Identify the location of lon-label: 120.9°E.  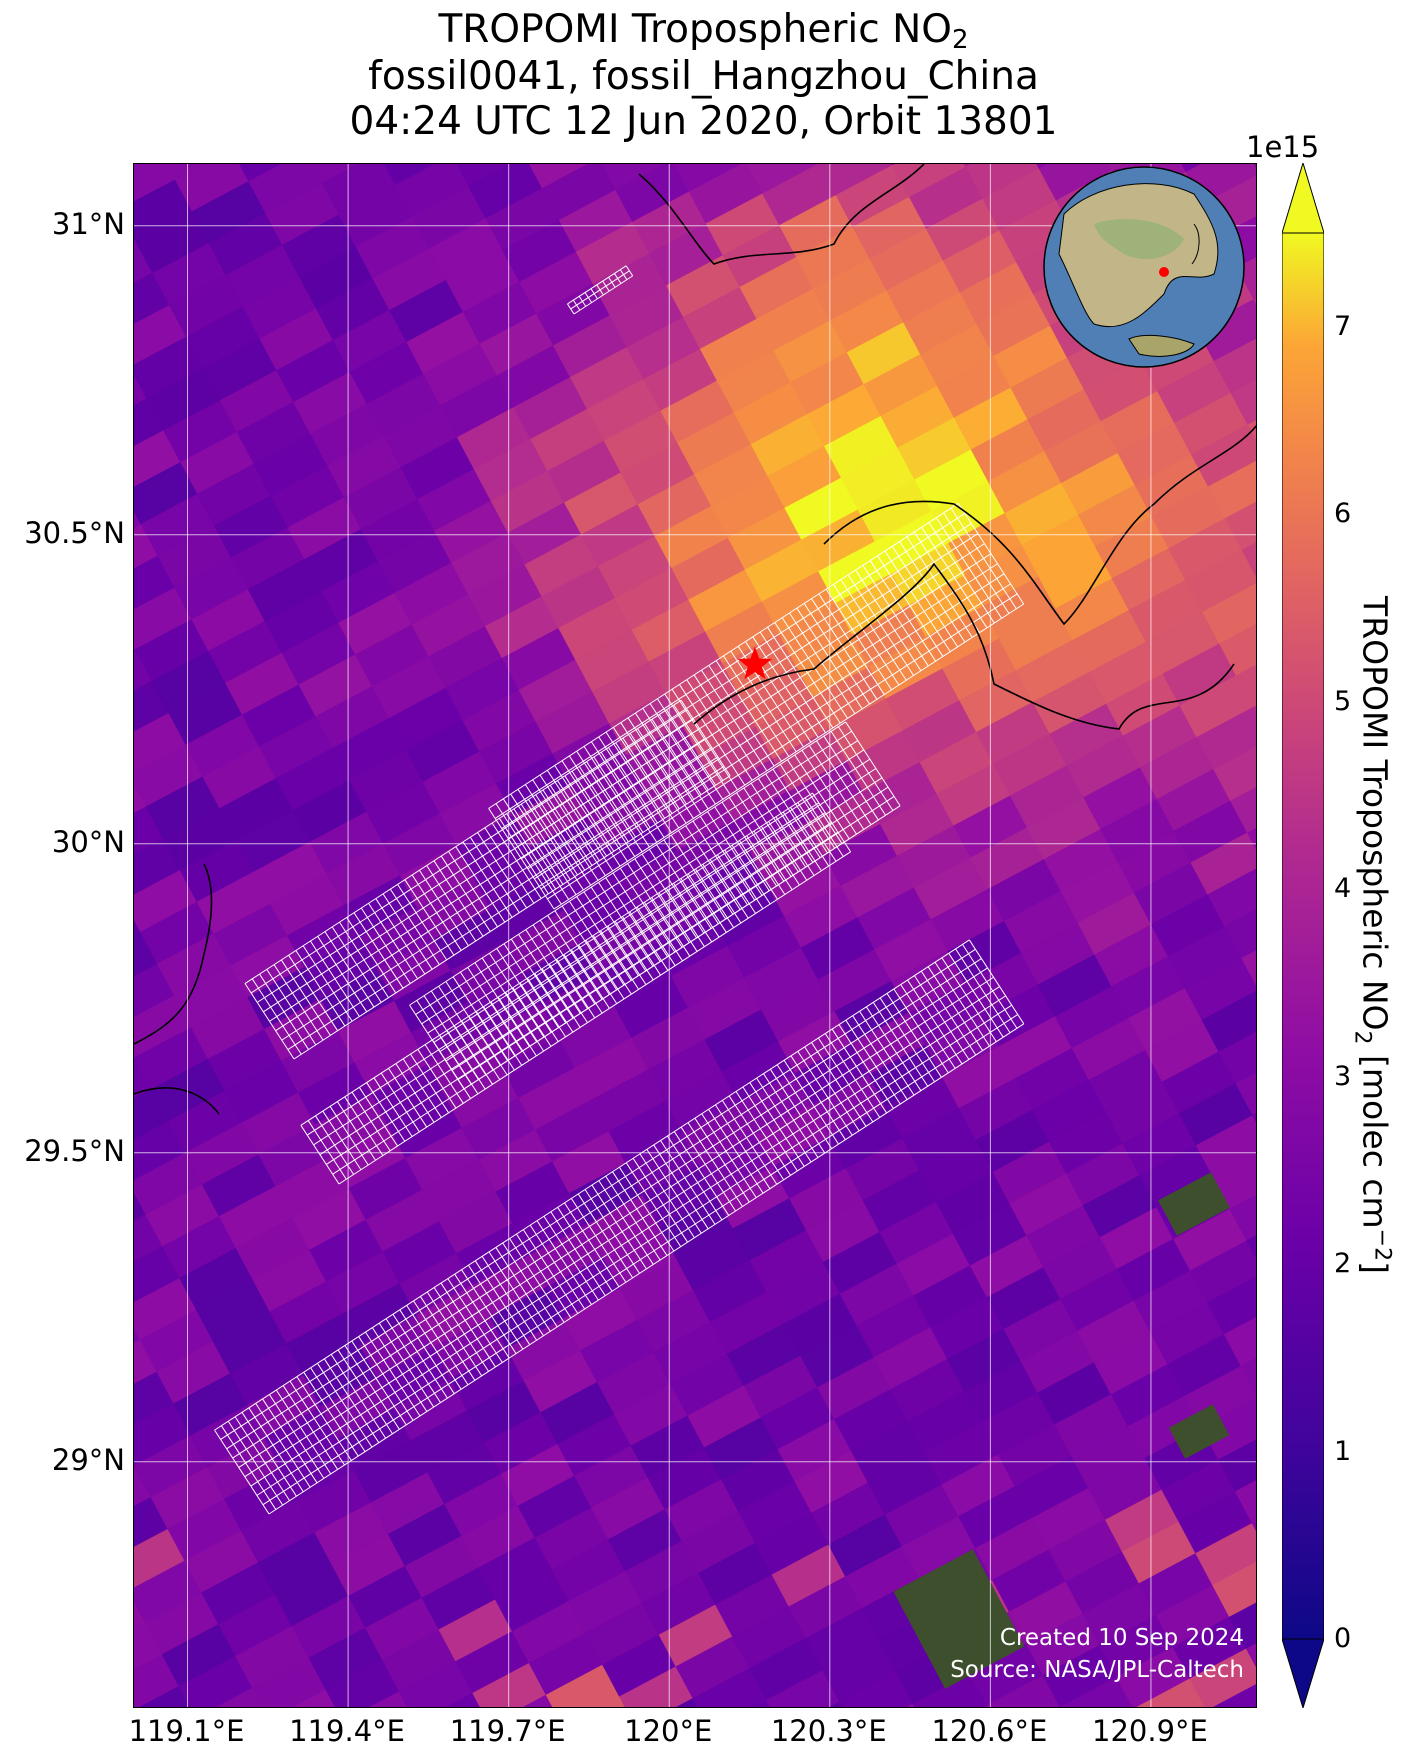
(1150, 1731).